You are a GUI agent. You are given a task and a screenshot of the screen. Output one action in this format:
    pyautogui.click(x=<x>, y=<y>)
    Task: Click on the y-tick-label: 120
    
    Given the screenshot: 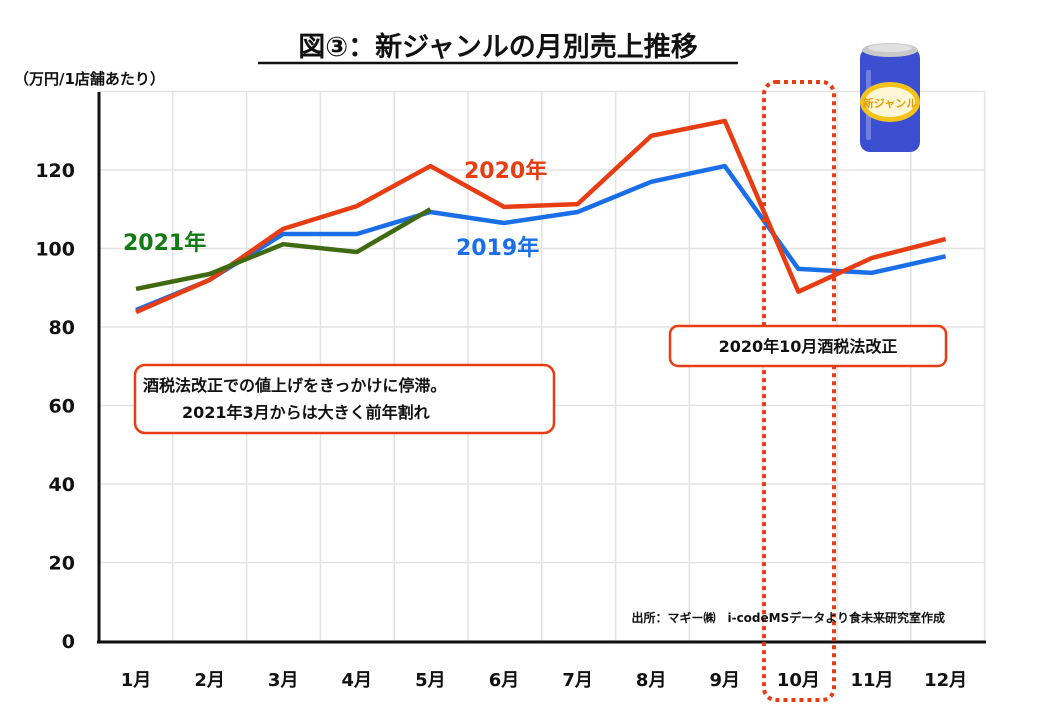 What is the action you would take?
    pyautogui.click(x=55, y=171)
    